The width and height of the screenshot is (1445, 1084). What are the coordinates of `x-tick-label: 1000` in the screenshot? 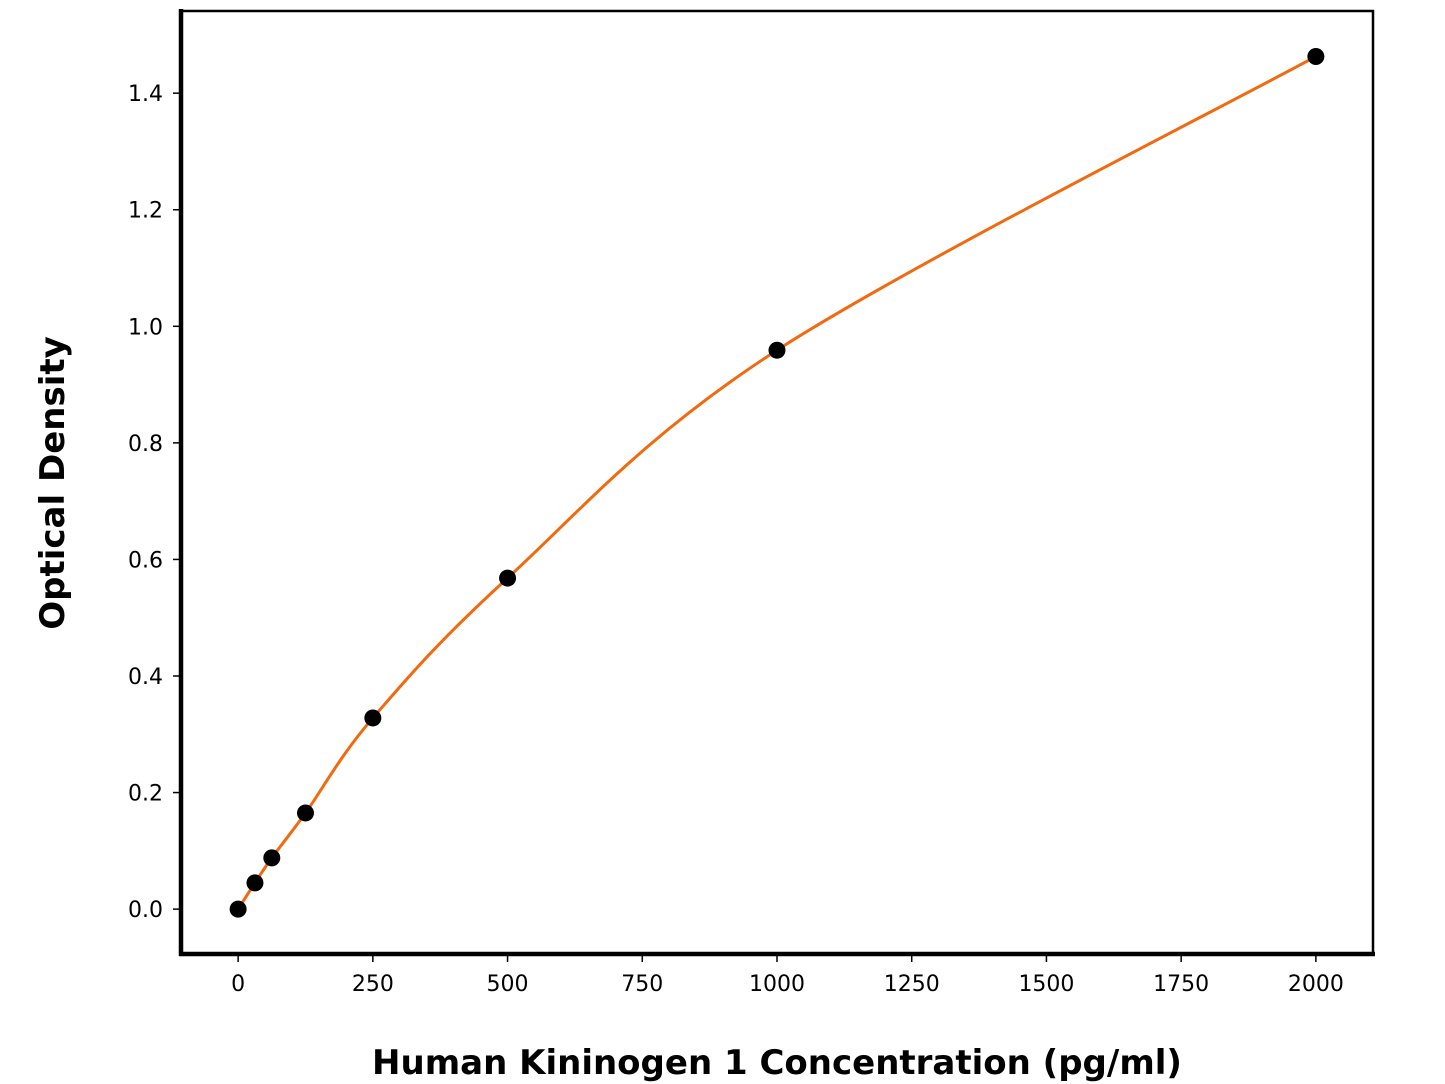 It's located at (777, 984).